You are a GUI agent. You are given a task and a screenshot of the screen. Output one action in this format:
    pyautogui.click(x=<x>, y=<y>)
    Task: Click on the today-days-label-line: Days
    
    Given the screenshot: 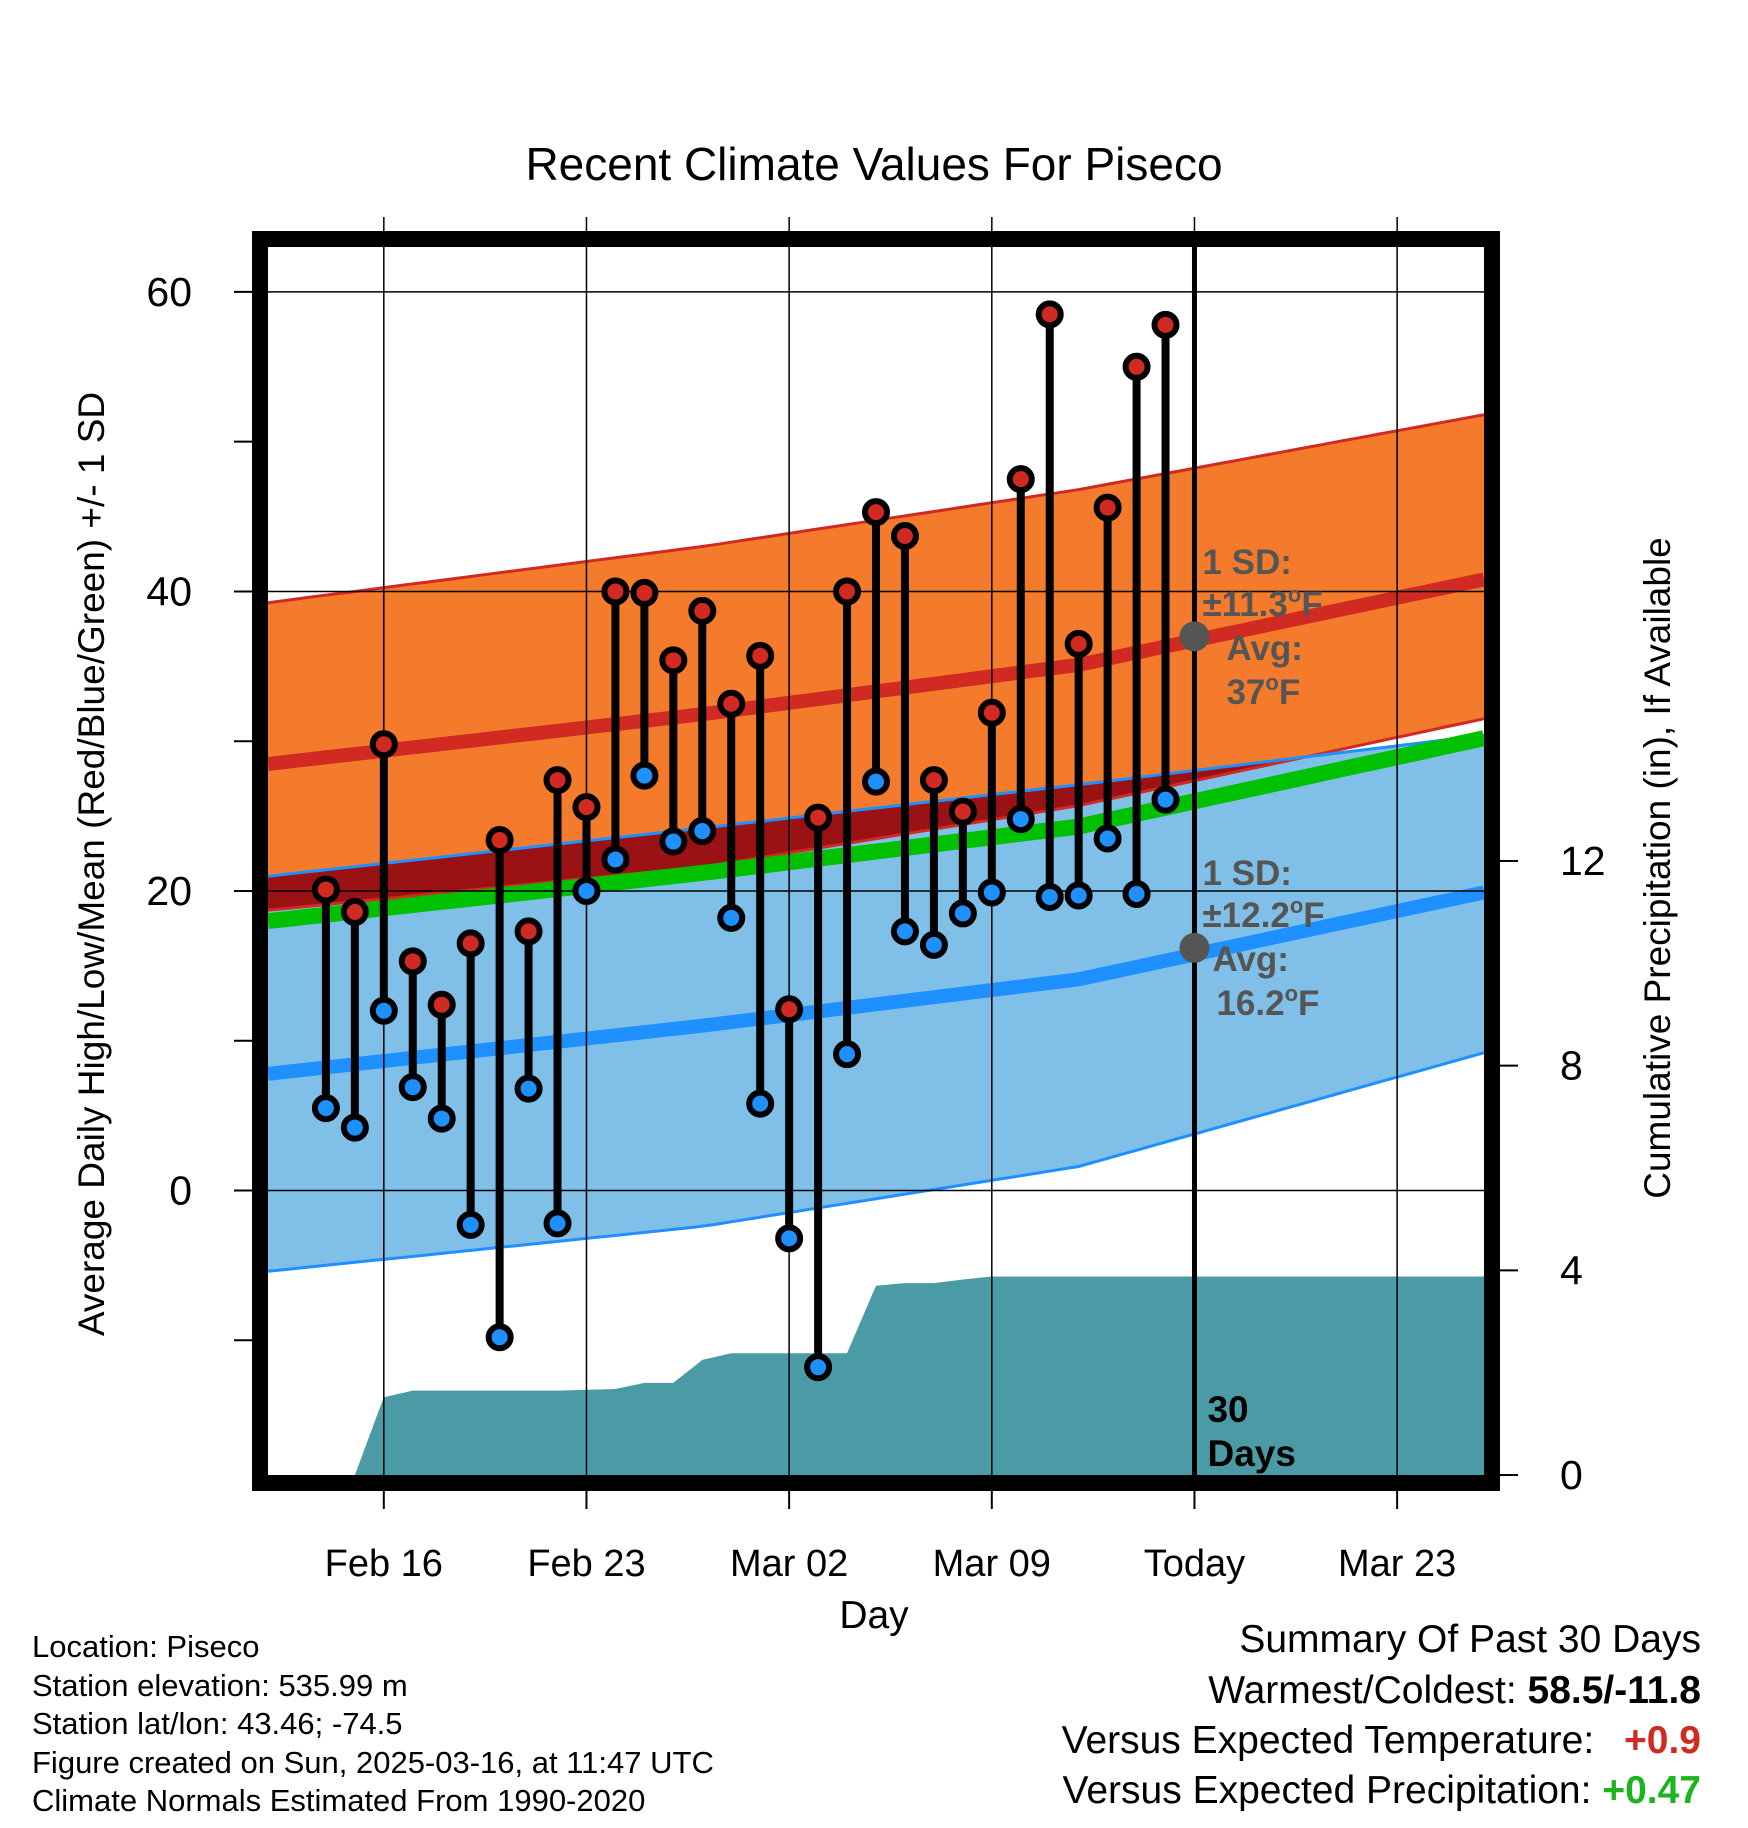 What is the action you would take?
    pyautogui.click(x=1251, y=1453)
    